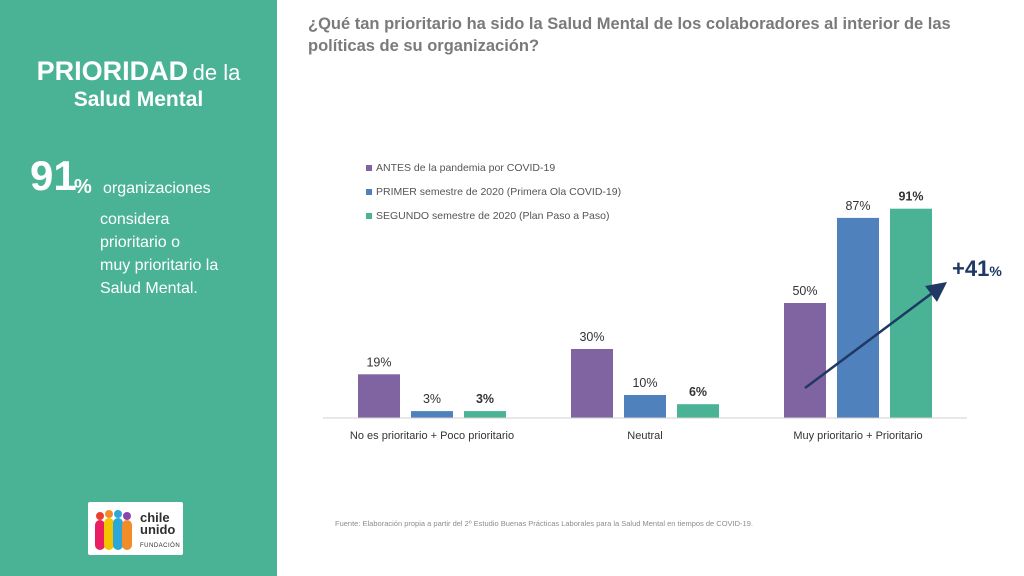  What do you see at coordinates (432, 436) in the screenshot?
I see `x-tick-label-1: No es prioritario + Poco prioritario` at bounding box center [432, 436].